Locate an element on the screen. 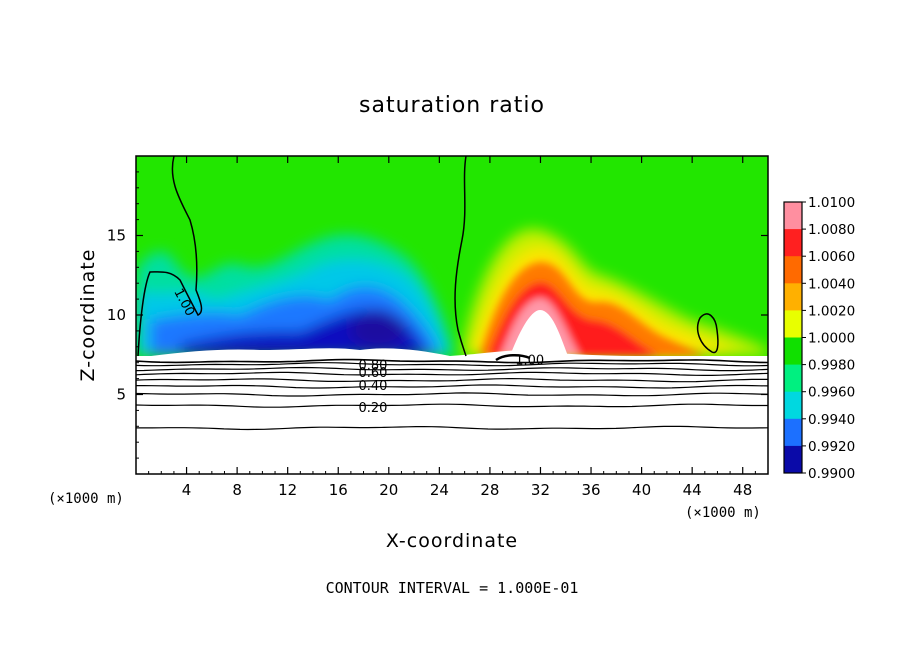 The image size is (904, 654). contour-interval-note: CONTOUR INTERVAL = 1.000E-01 is located at coordinates (452, 588).